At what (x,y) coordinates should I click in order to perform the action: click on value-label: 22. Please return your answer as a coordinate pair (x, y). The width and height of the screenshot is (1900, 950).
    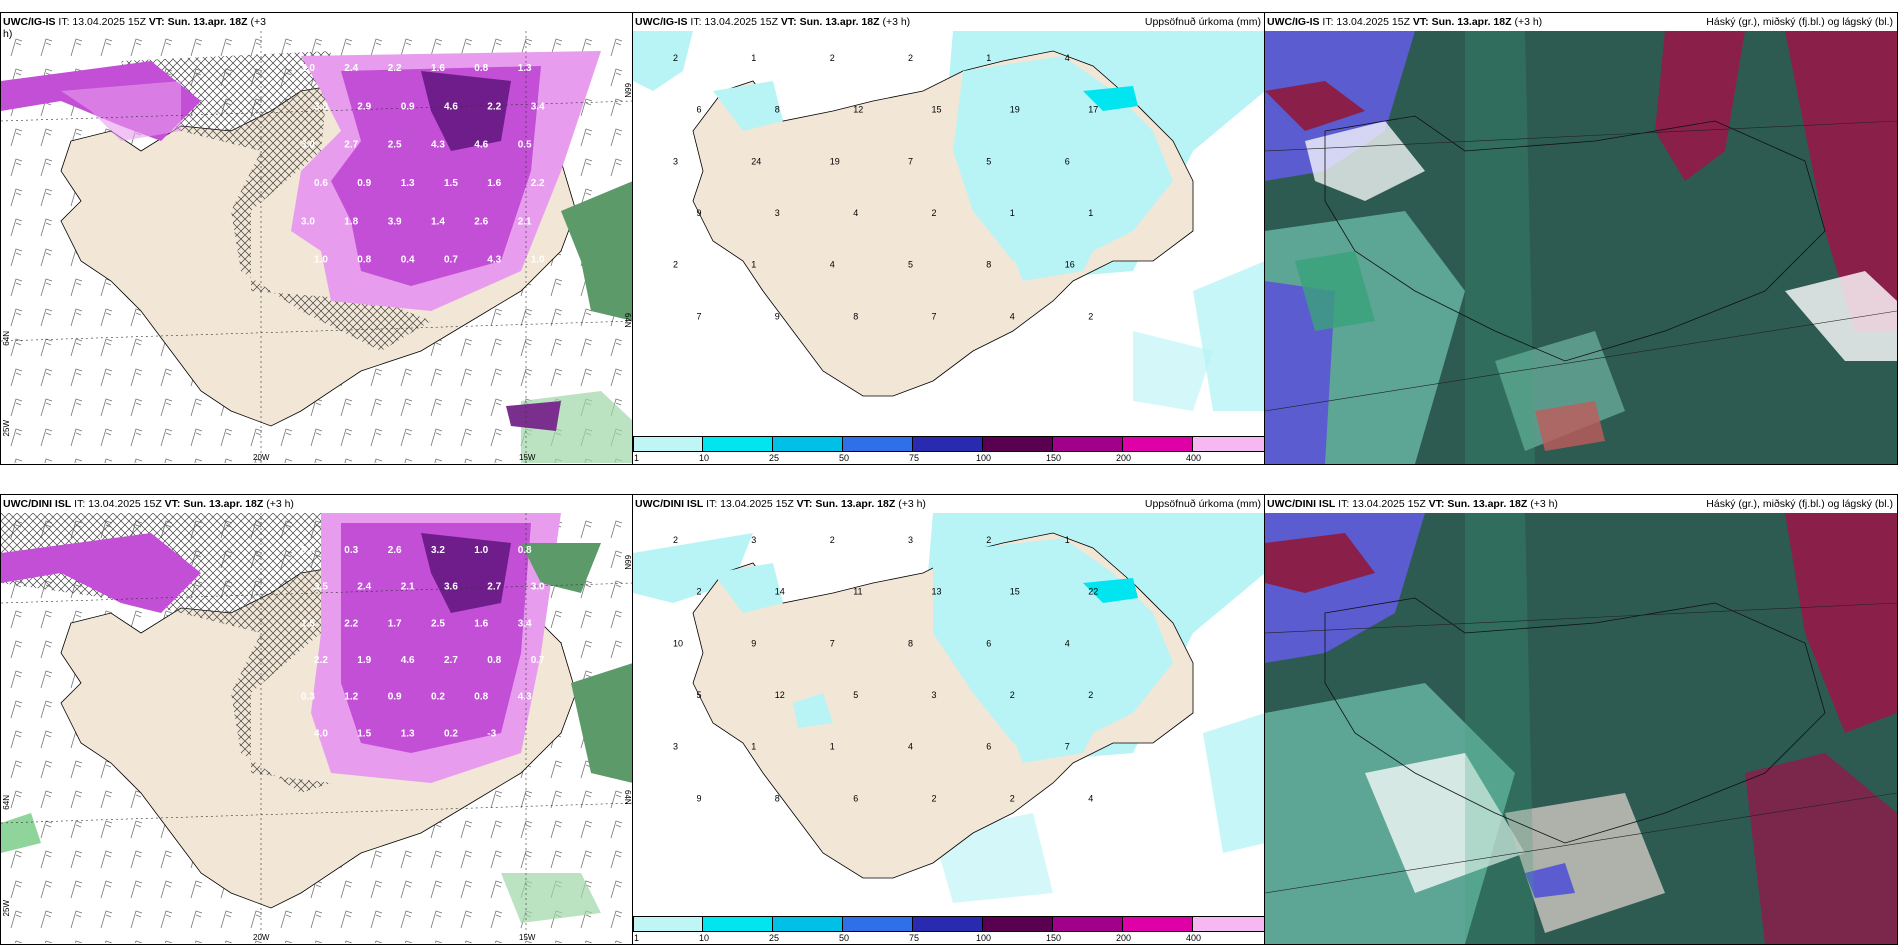
    Looking at the image, I should click on (1093, 592).